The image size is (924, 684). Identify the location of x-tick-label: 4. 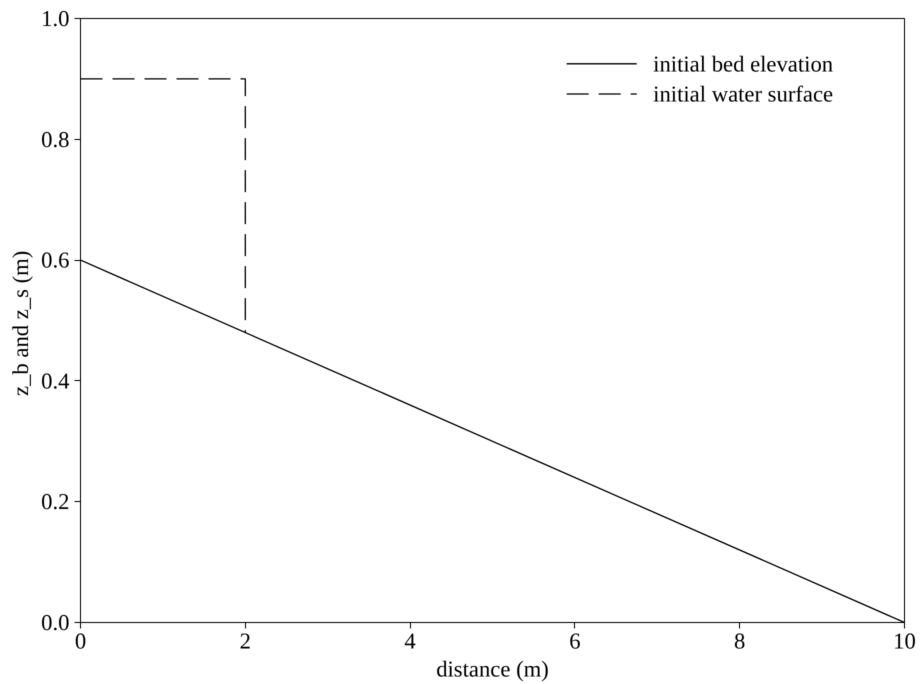
(410, 641).